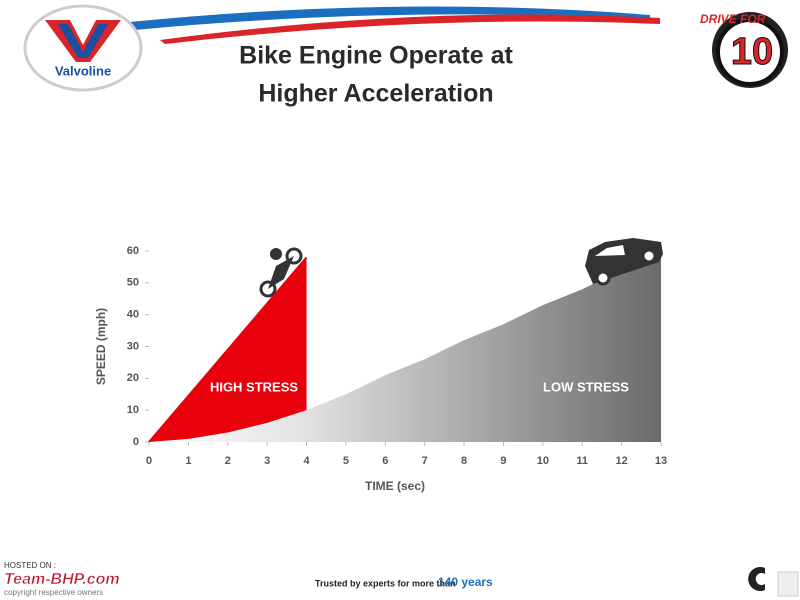 The height and width of the screenshot is (600, 800). Describe the element at coordinates (624, 262) in the screenshot. I see `car-icon` at that location.